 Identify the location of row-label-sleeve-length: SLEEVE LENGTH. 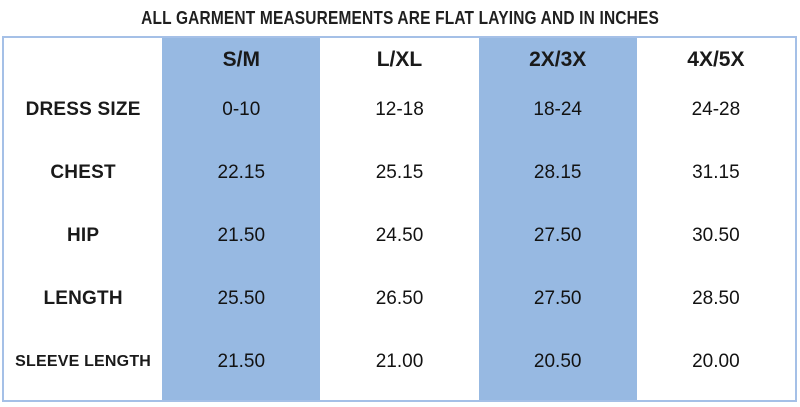
(83, 361).